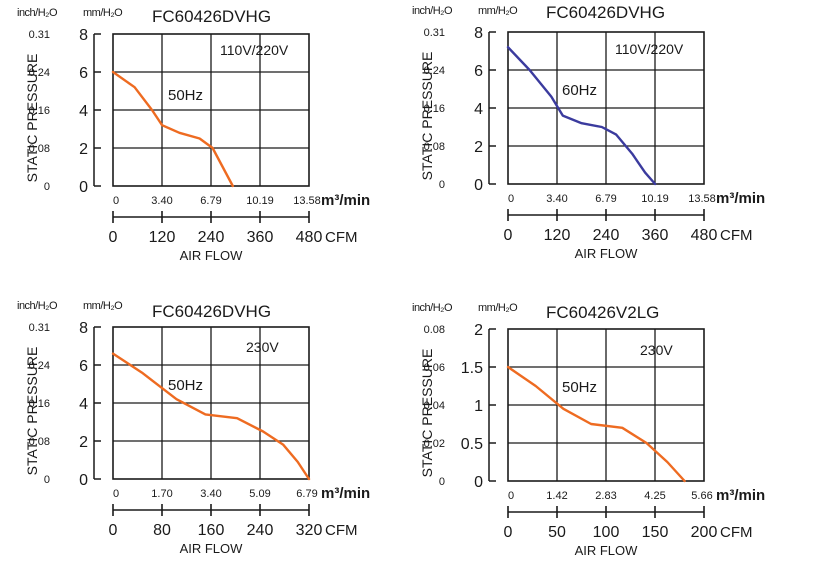  I want to click on x-tick-label-m3: 1.42, so click(556, 496).